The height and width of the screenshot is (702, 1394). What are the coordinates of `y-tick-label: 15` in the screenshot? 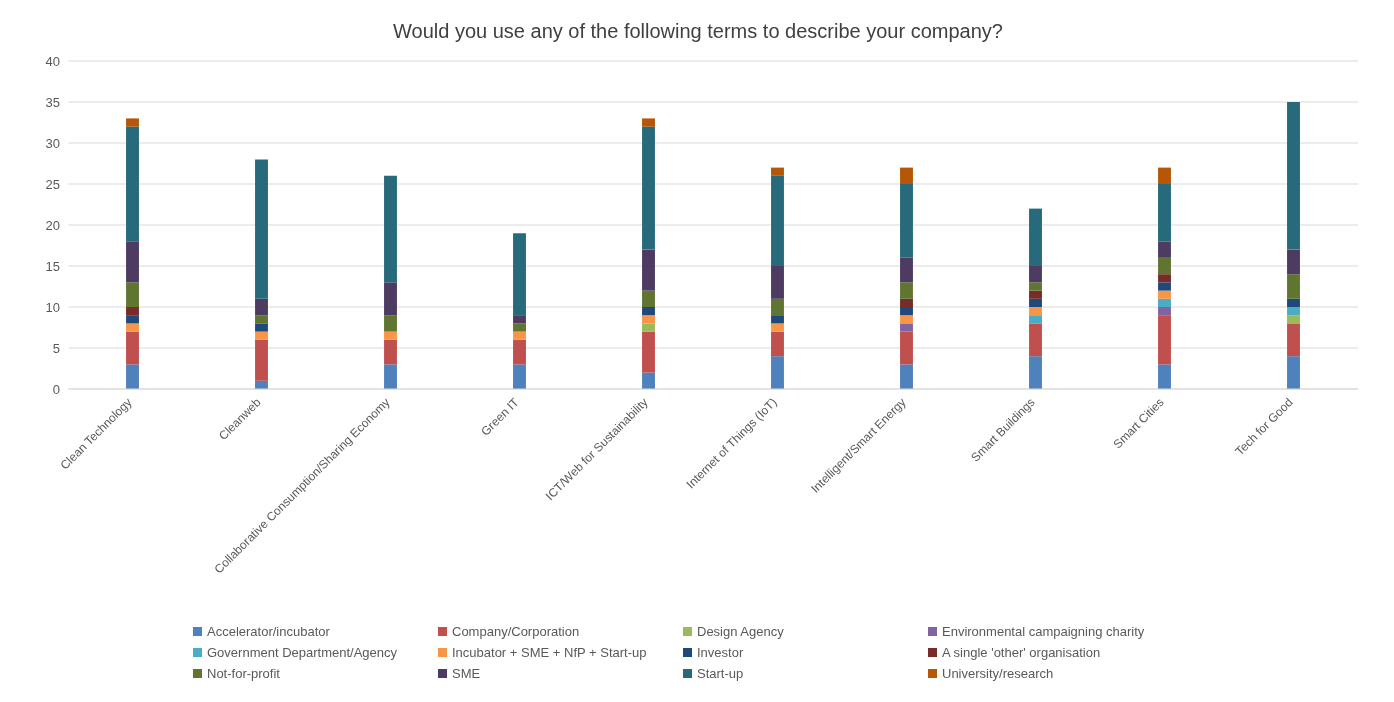 It's located at (52, 266).